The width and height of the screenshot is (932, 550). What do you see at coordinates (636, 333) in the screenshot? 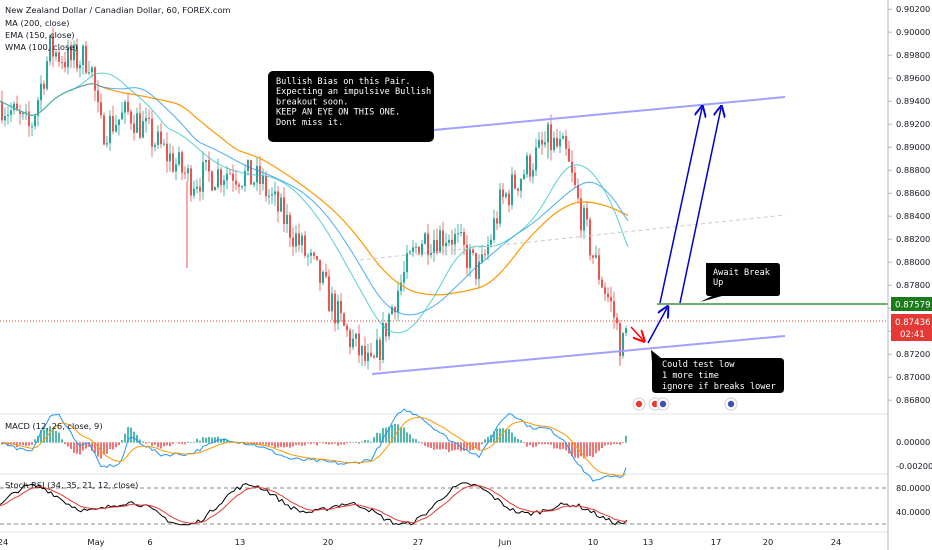
I see `arrow-down-red` at bounding box center [636, 333].